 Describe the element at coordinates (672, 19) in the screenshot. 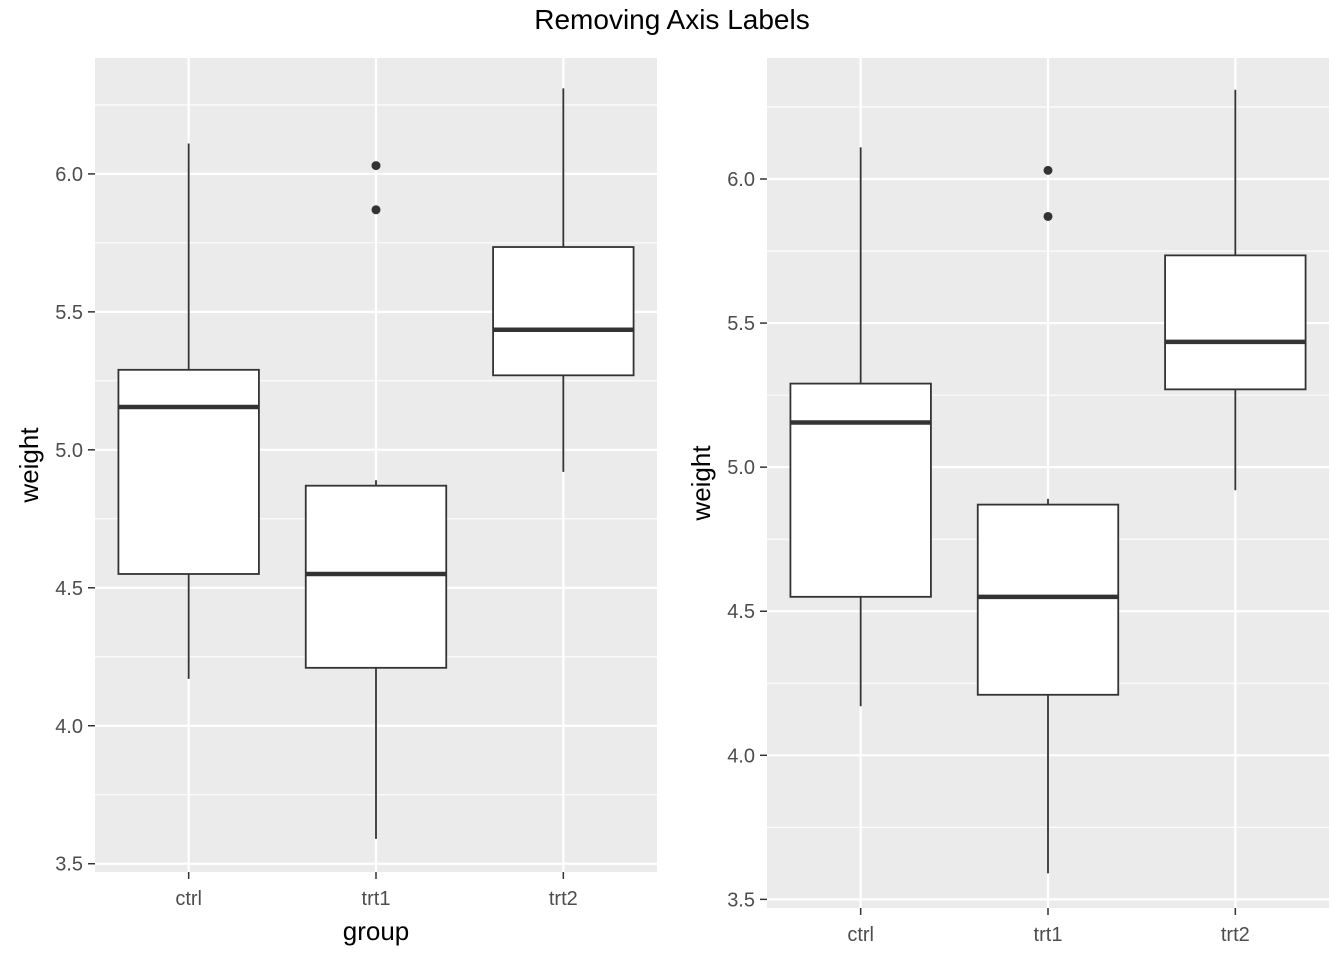

I see `figure-title: Removing Axis Labels` at that location.